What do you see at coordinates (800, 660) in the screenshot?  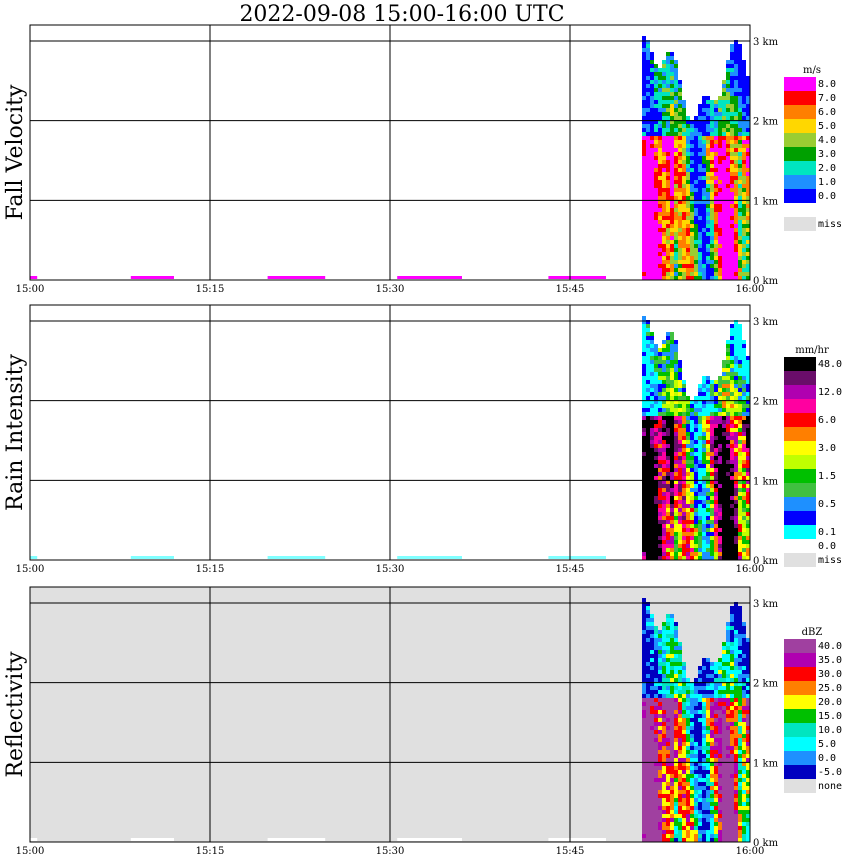 I see `colorbar-swatch` at bounding box center [800, 660].